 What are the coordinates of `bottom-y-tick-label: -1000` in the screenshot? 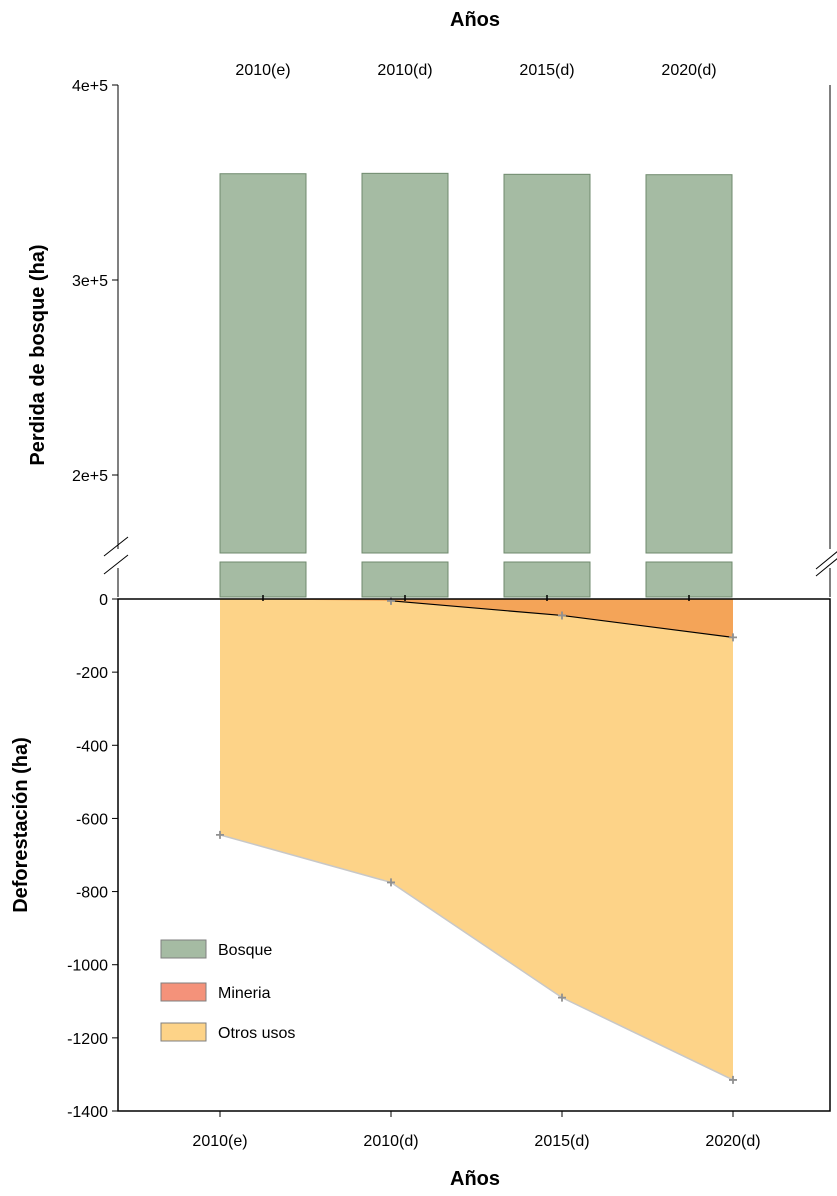 It's located at (87, 966).